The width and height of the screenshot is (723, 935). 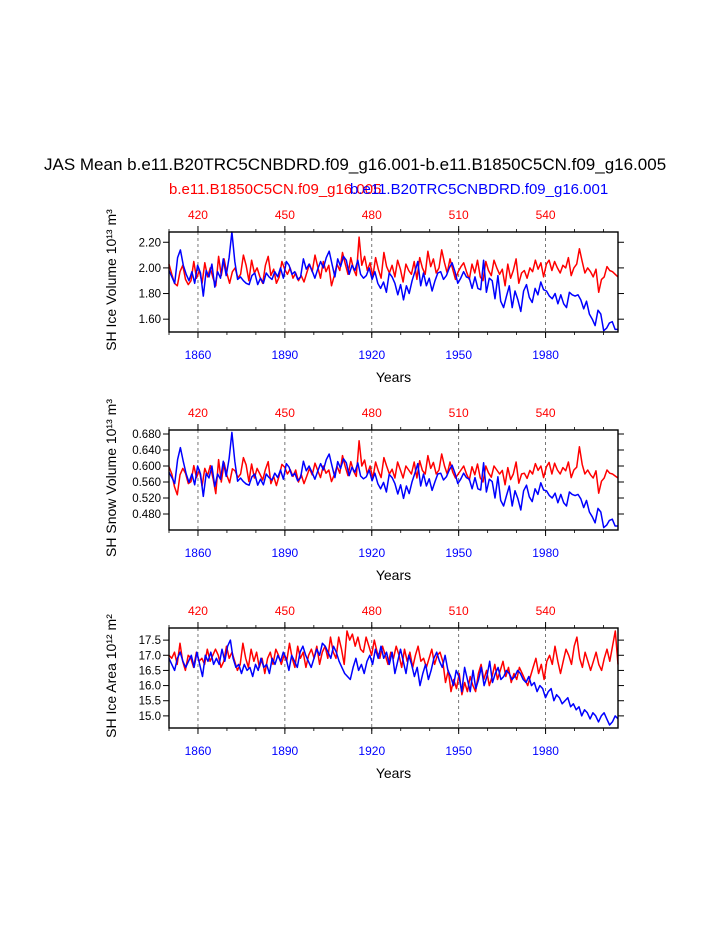 I want to click on y-tick-label: 0.480, so click(x=146, y=515).